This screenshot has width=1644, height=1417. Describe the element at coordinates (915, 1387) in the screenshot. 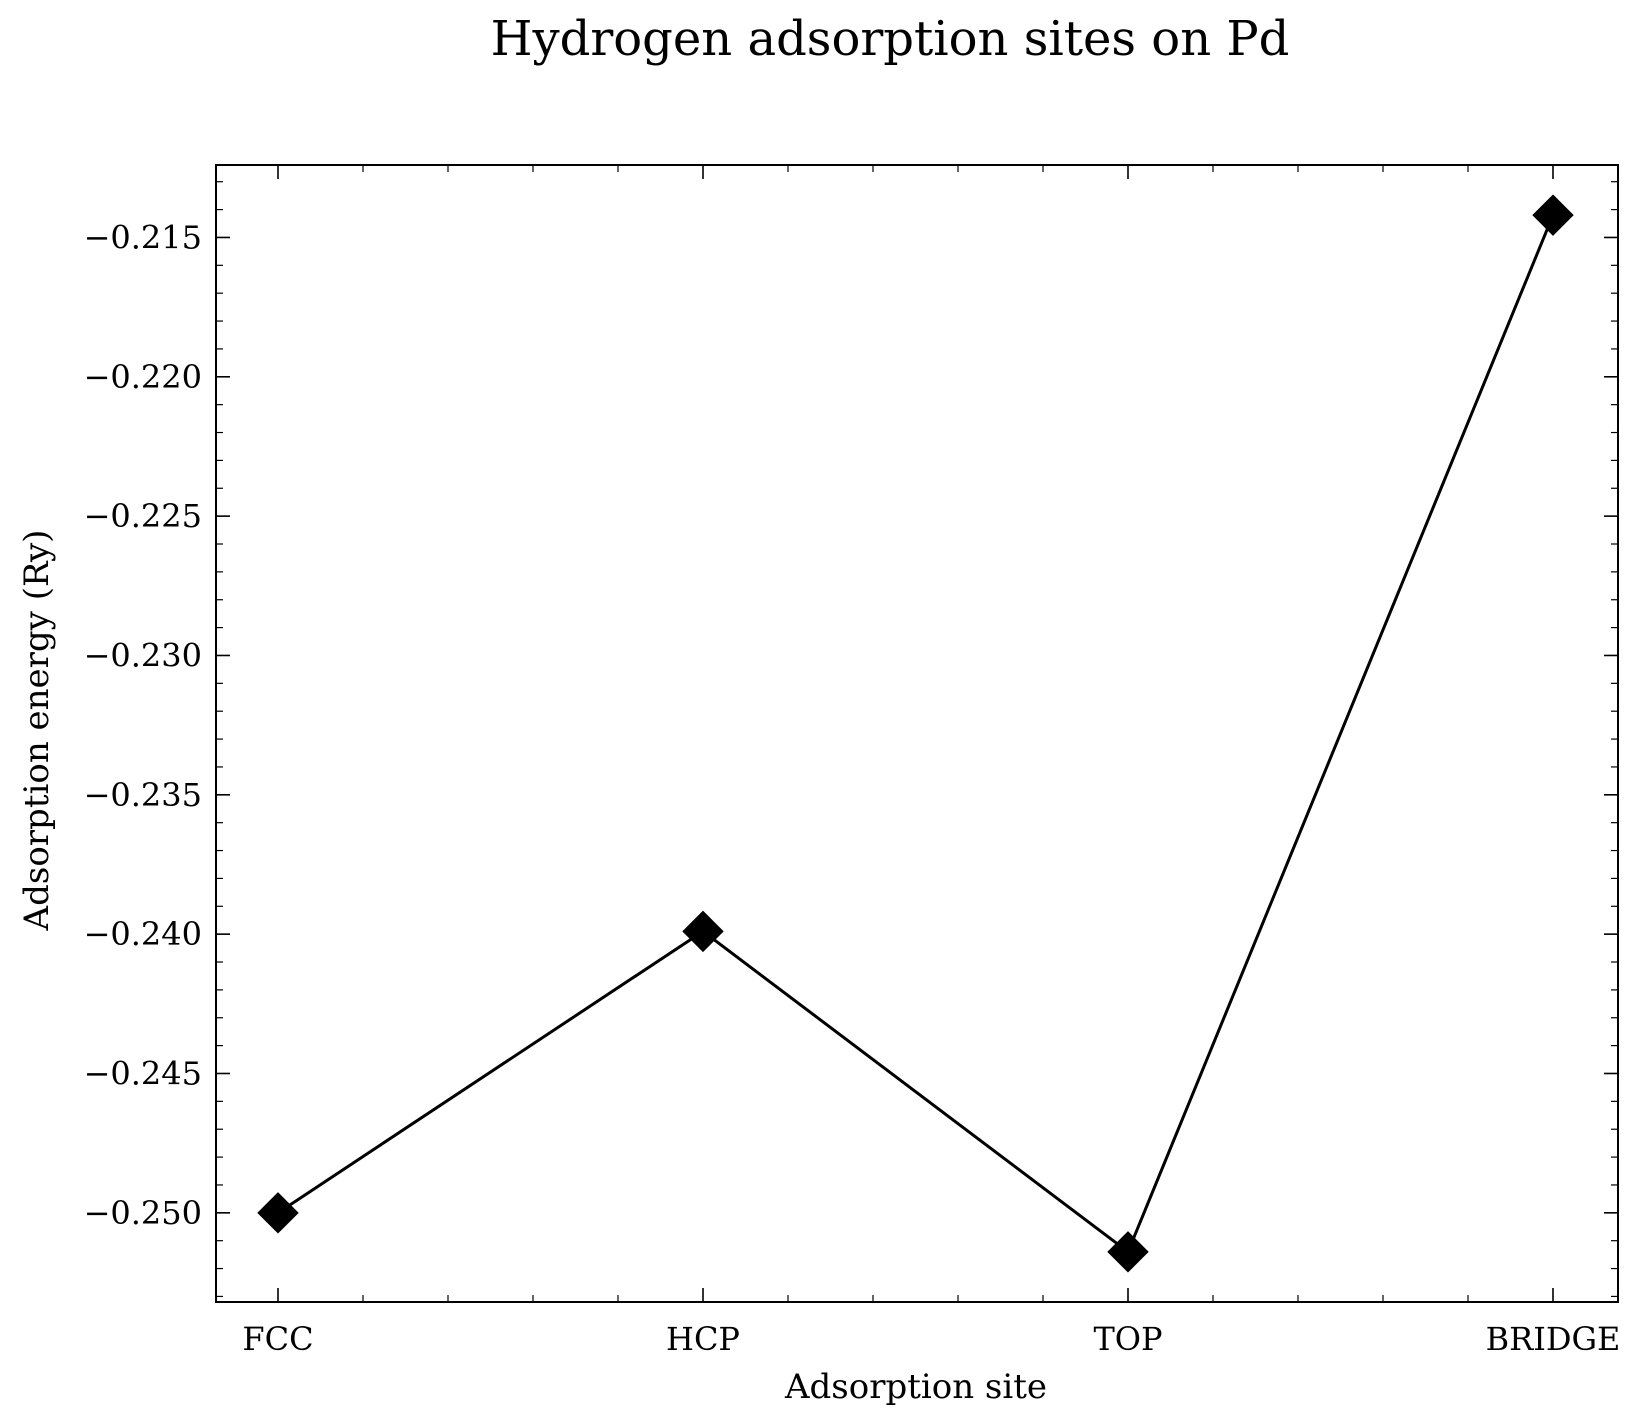

I see `x-axis-label: Adsorption site` at that location.